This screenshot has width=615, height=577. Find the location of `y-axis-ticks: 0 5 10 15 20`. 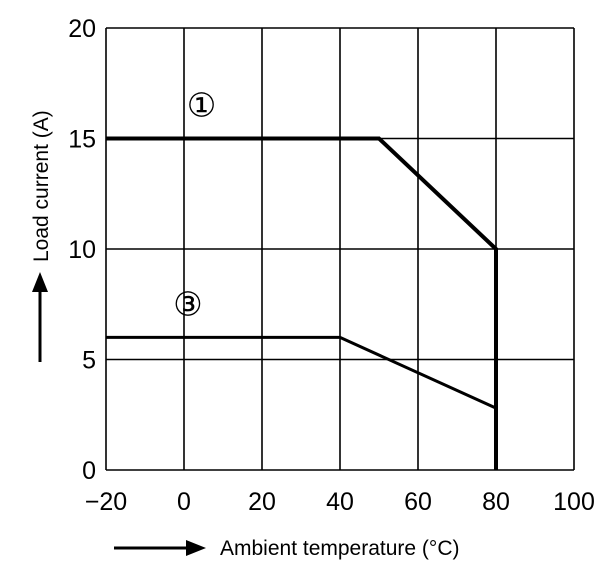

y-axis-ticks: 0 5 10 15 20 is located at coordinates (82, 250).